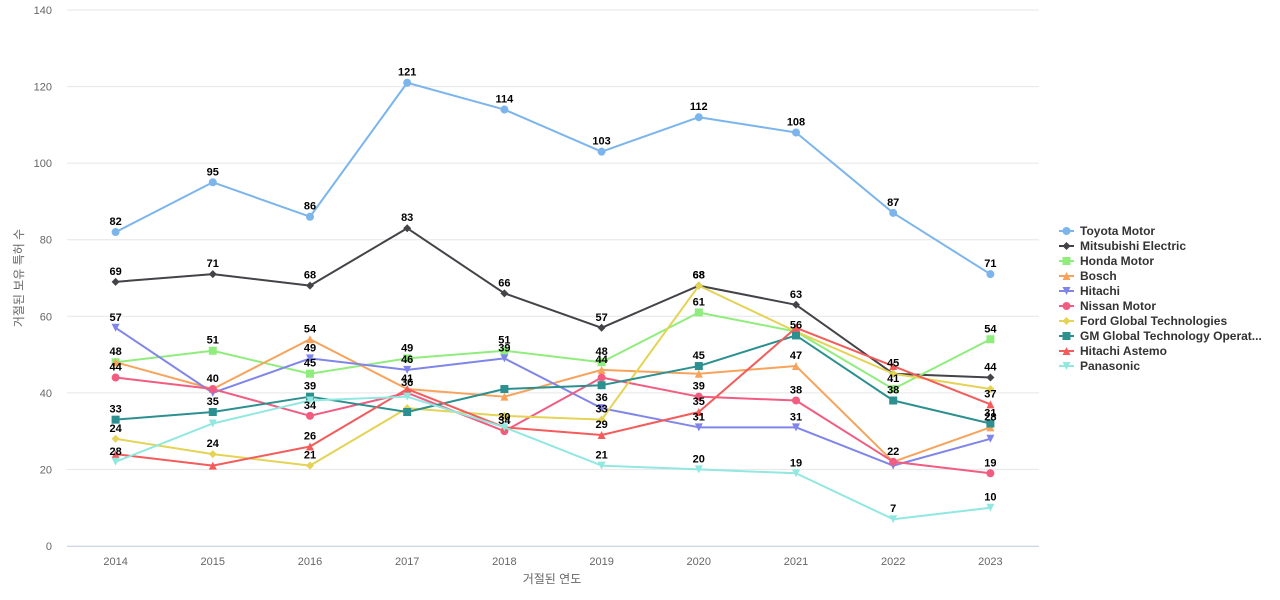 The image size is (1280, 600). What do you see at coordinates (1122, 246) in the screenshot?
I see `legend-item: Mitsubishi Electric` at bounding box center [1122, 246].